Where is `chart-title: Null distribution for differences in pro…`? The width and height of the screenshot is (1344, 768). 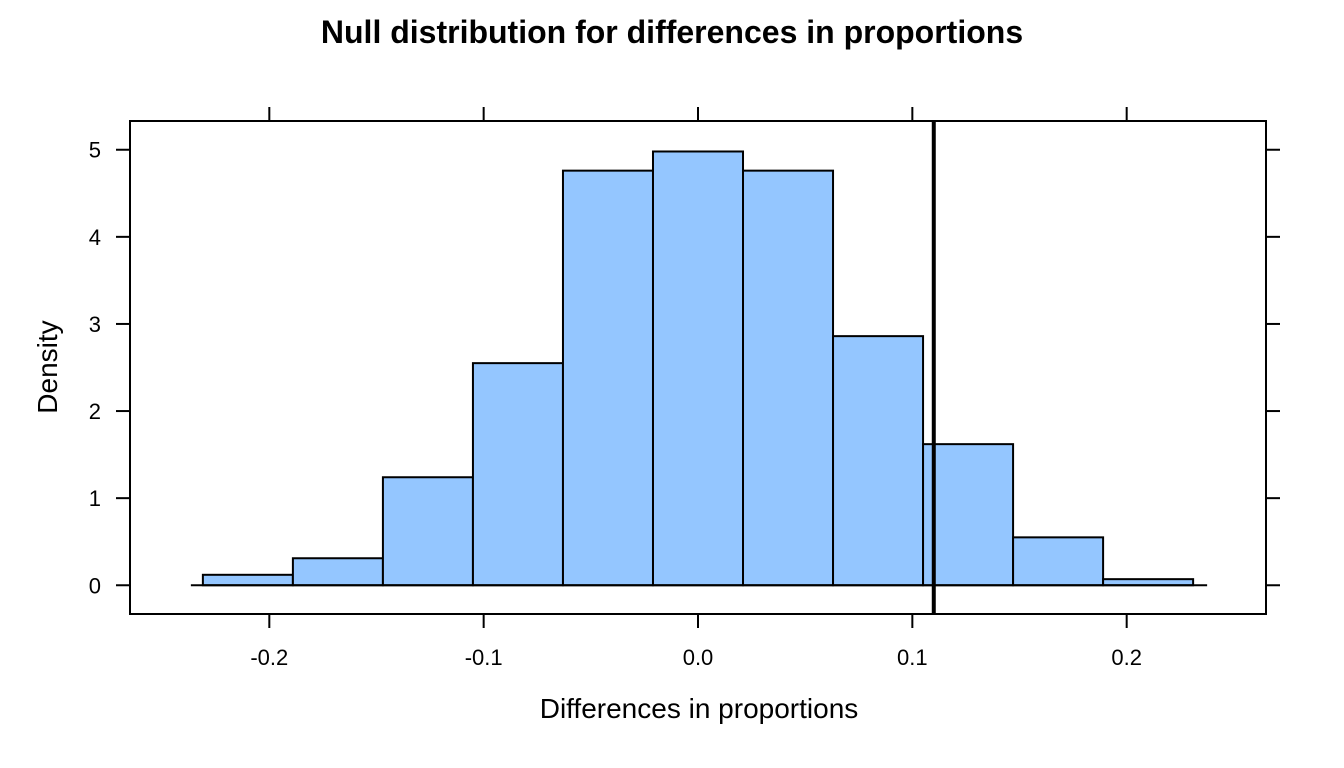 chart-title: Null distribution for differences in pro… is located at coordinates (672, 32).